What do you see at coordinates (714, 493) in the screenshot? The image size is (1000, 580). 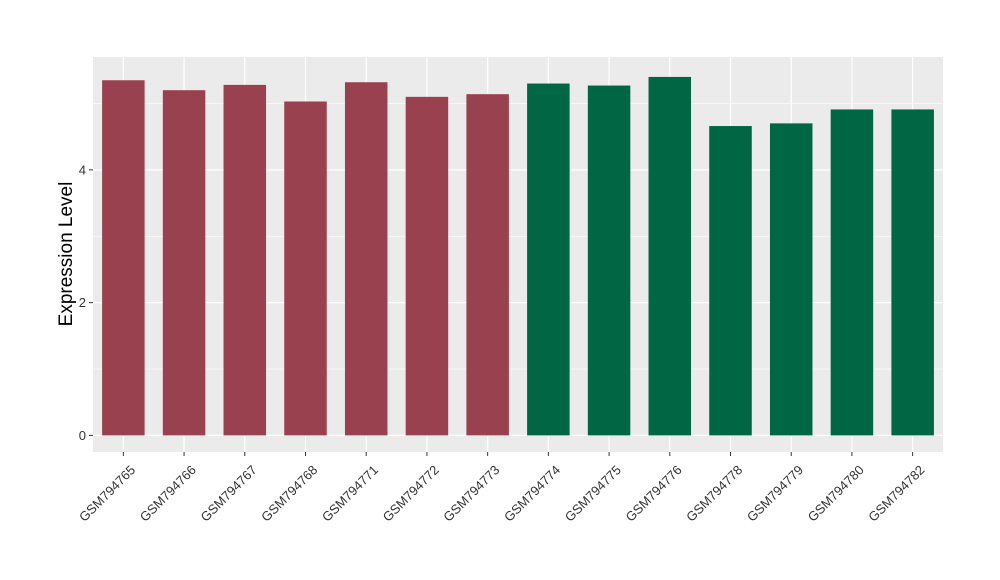 I see `x-tick-label: GSM794778` at bounding box center [714, 493].